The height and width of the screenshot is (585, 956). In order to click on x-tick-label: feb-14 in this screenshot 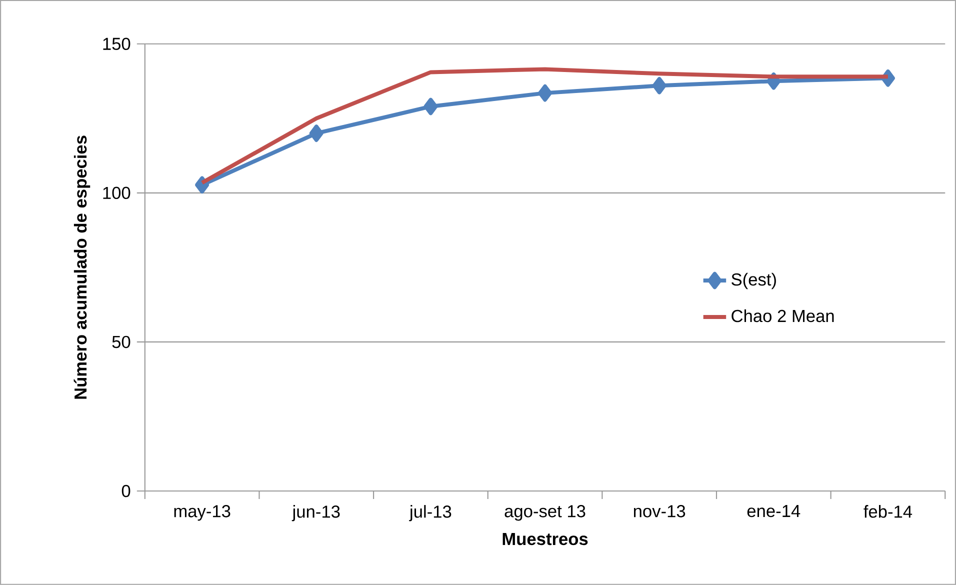, I will do `click(888, 511)`.